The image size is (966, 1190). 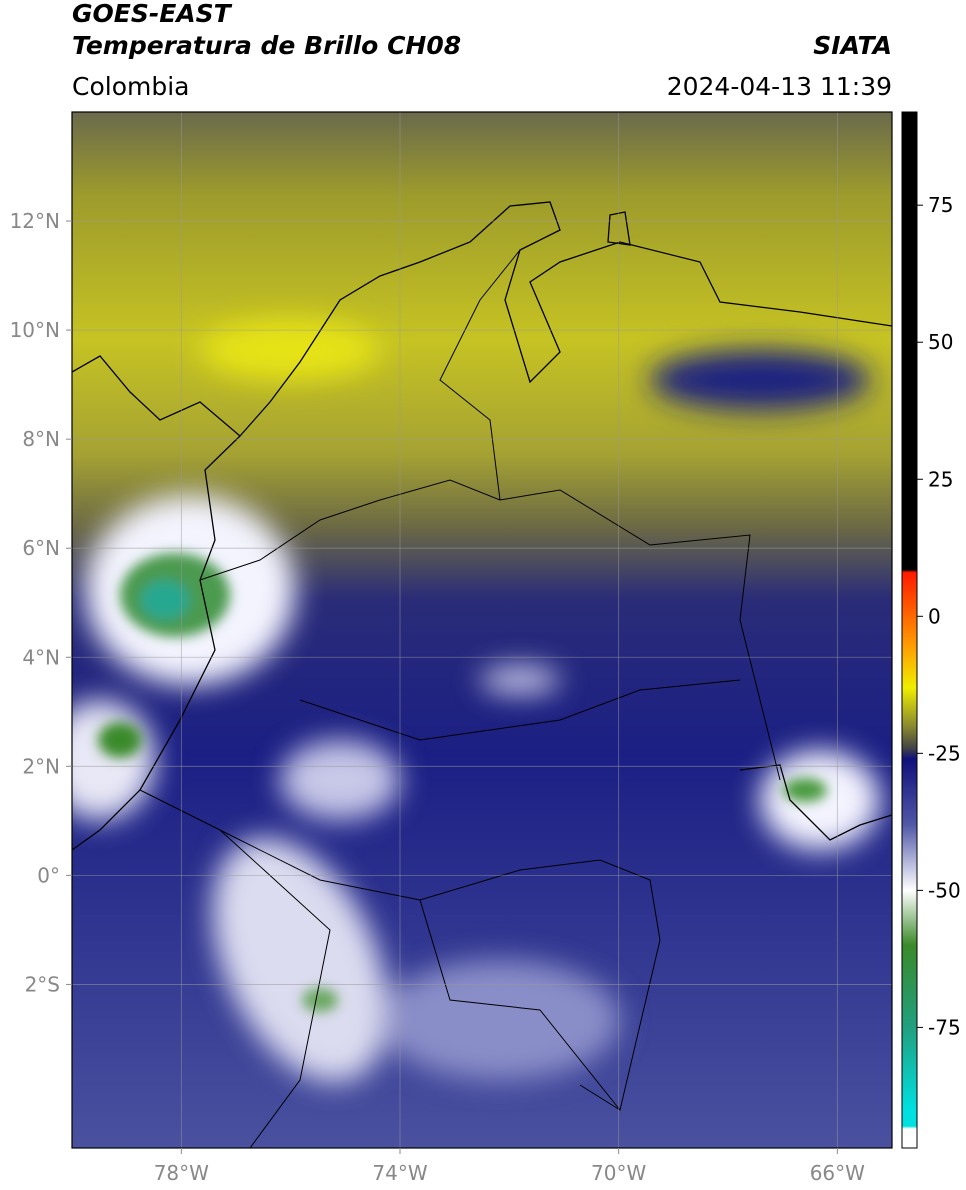 What do you see at coordinates (41, 766) in the screenshot?
I see `y-tick-label: 2°N` at bounding box center [41, 766].